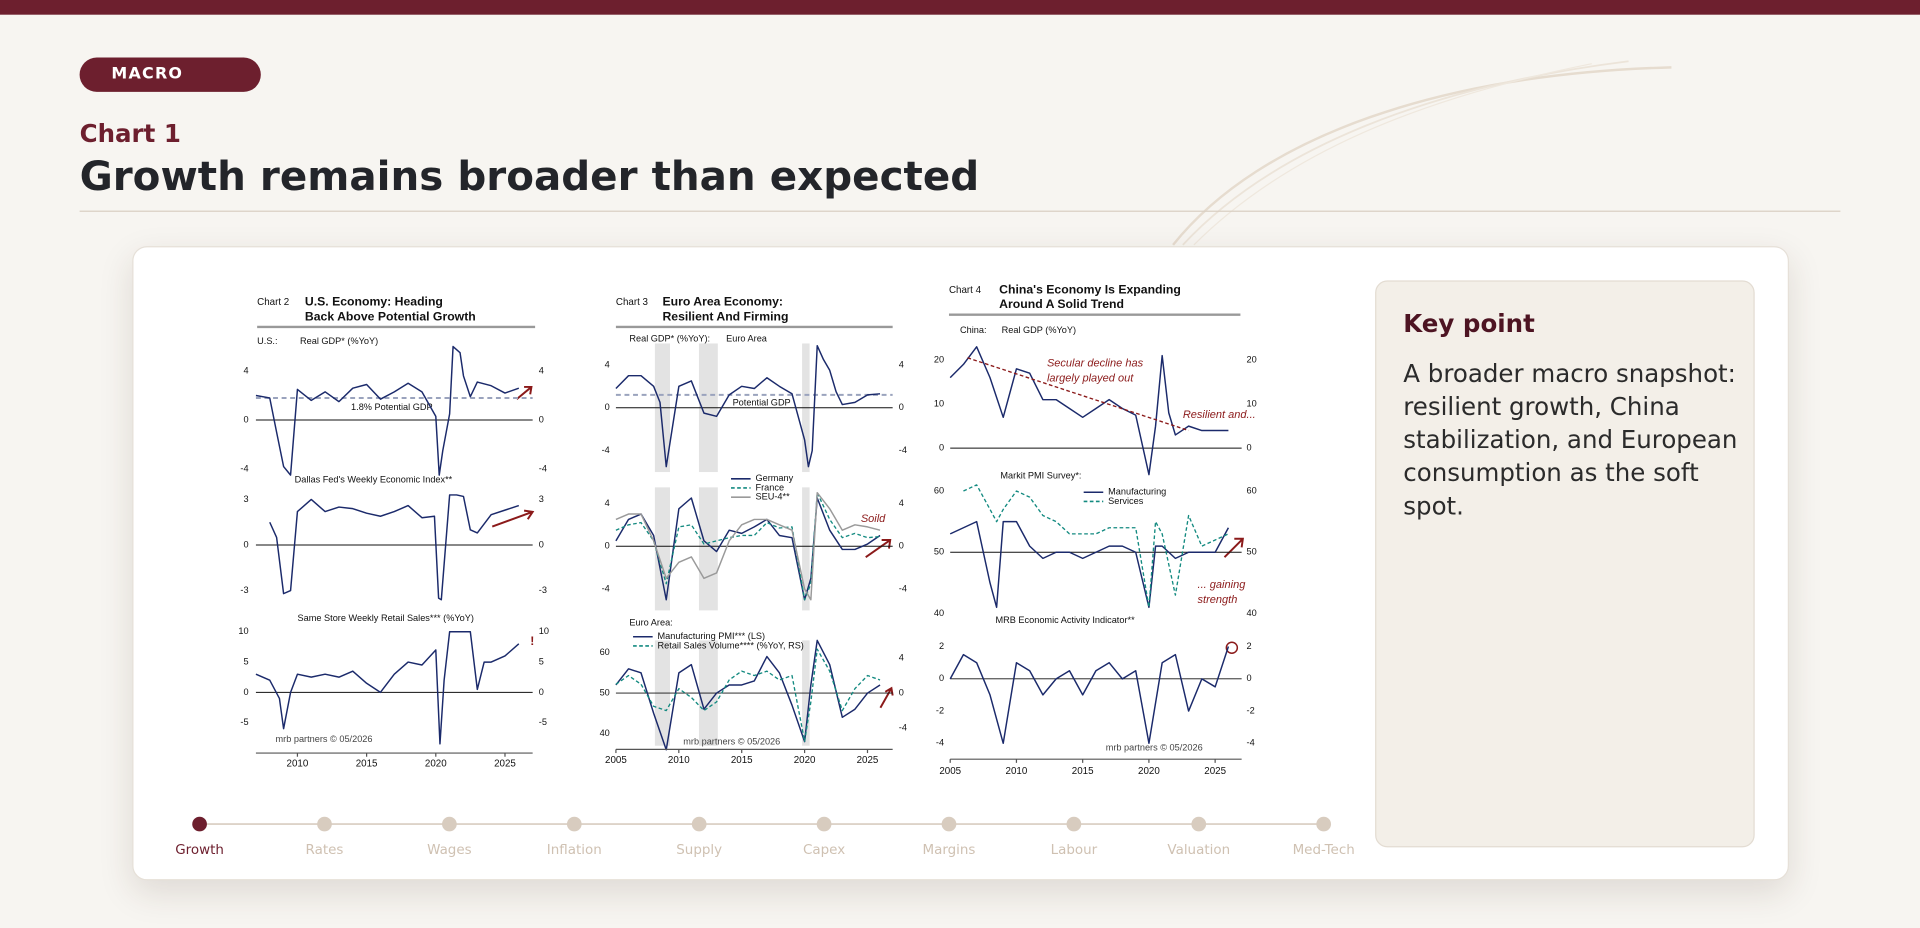 This screenshot has width=1920, height=928. I want to click on slide-title: Growth remains broader than expected, so click(529, 175).